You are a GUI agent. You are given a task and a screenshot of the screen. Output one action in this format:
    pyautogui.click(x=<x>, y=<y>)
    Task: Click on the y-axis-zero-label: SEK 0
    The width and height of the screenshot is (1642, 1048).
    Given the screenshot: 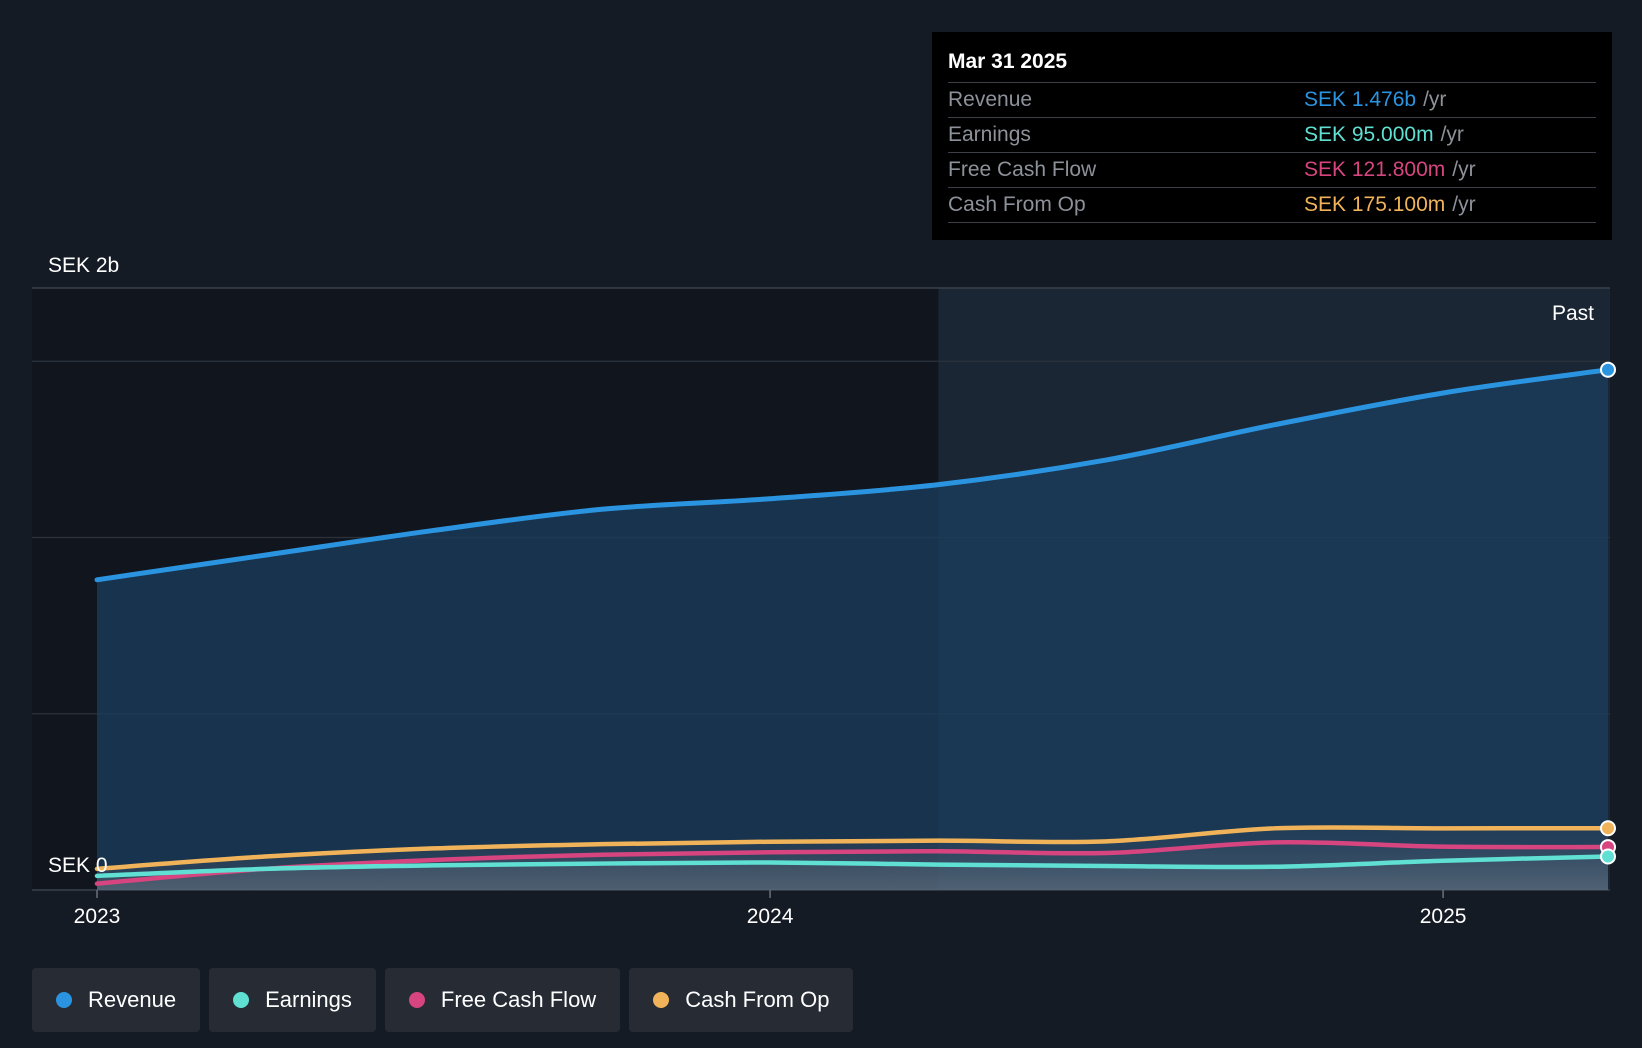 What is the action you would take?
    pyautogui.click(x=78, y=865)
    